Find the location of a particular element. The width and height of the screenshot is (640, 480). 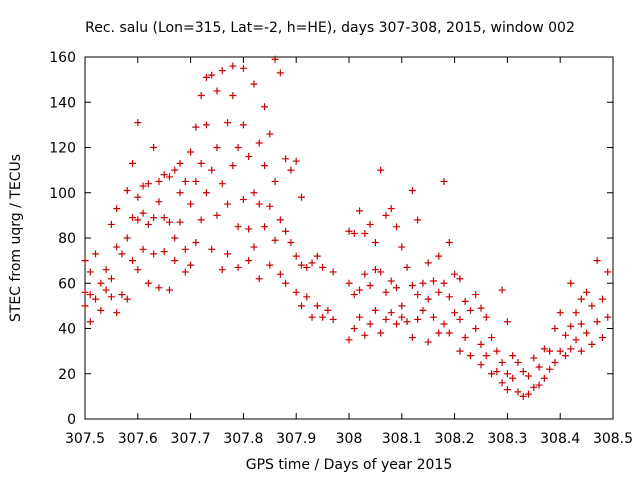

x-tick-label: 307.8 is located at coordinates (243, 439).